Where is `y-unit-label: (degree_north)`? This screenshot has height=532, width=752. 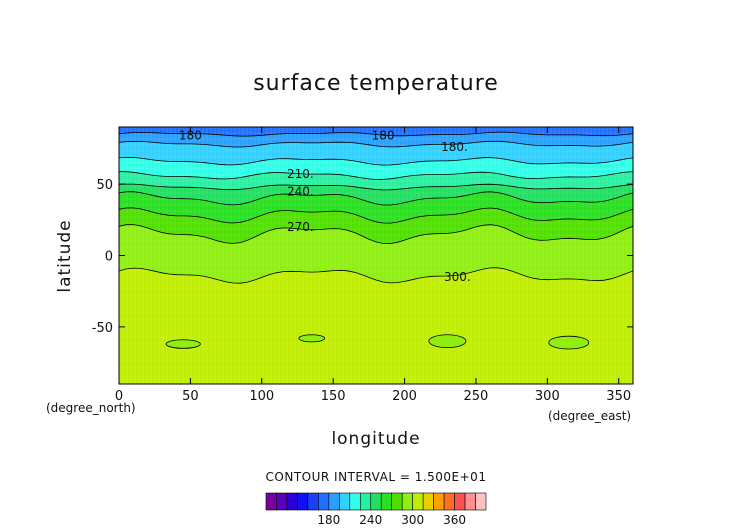 y-unit-label: (degree_north) is located at coordinates (91, 408).